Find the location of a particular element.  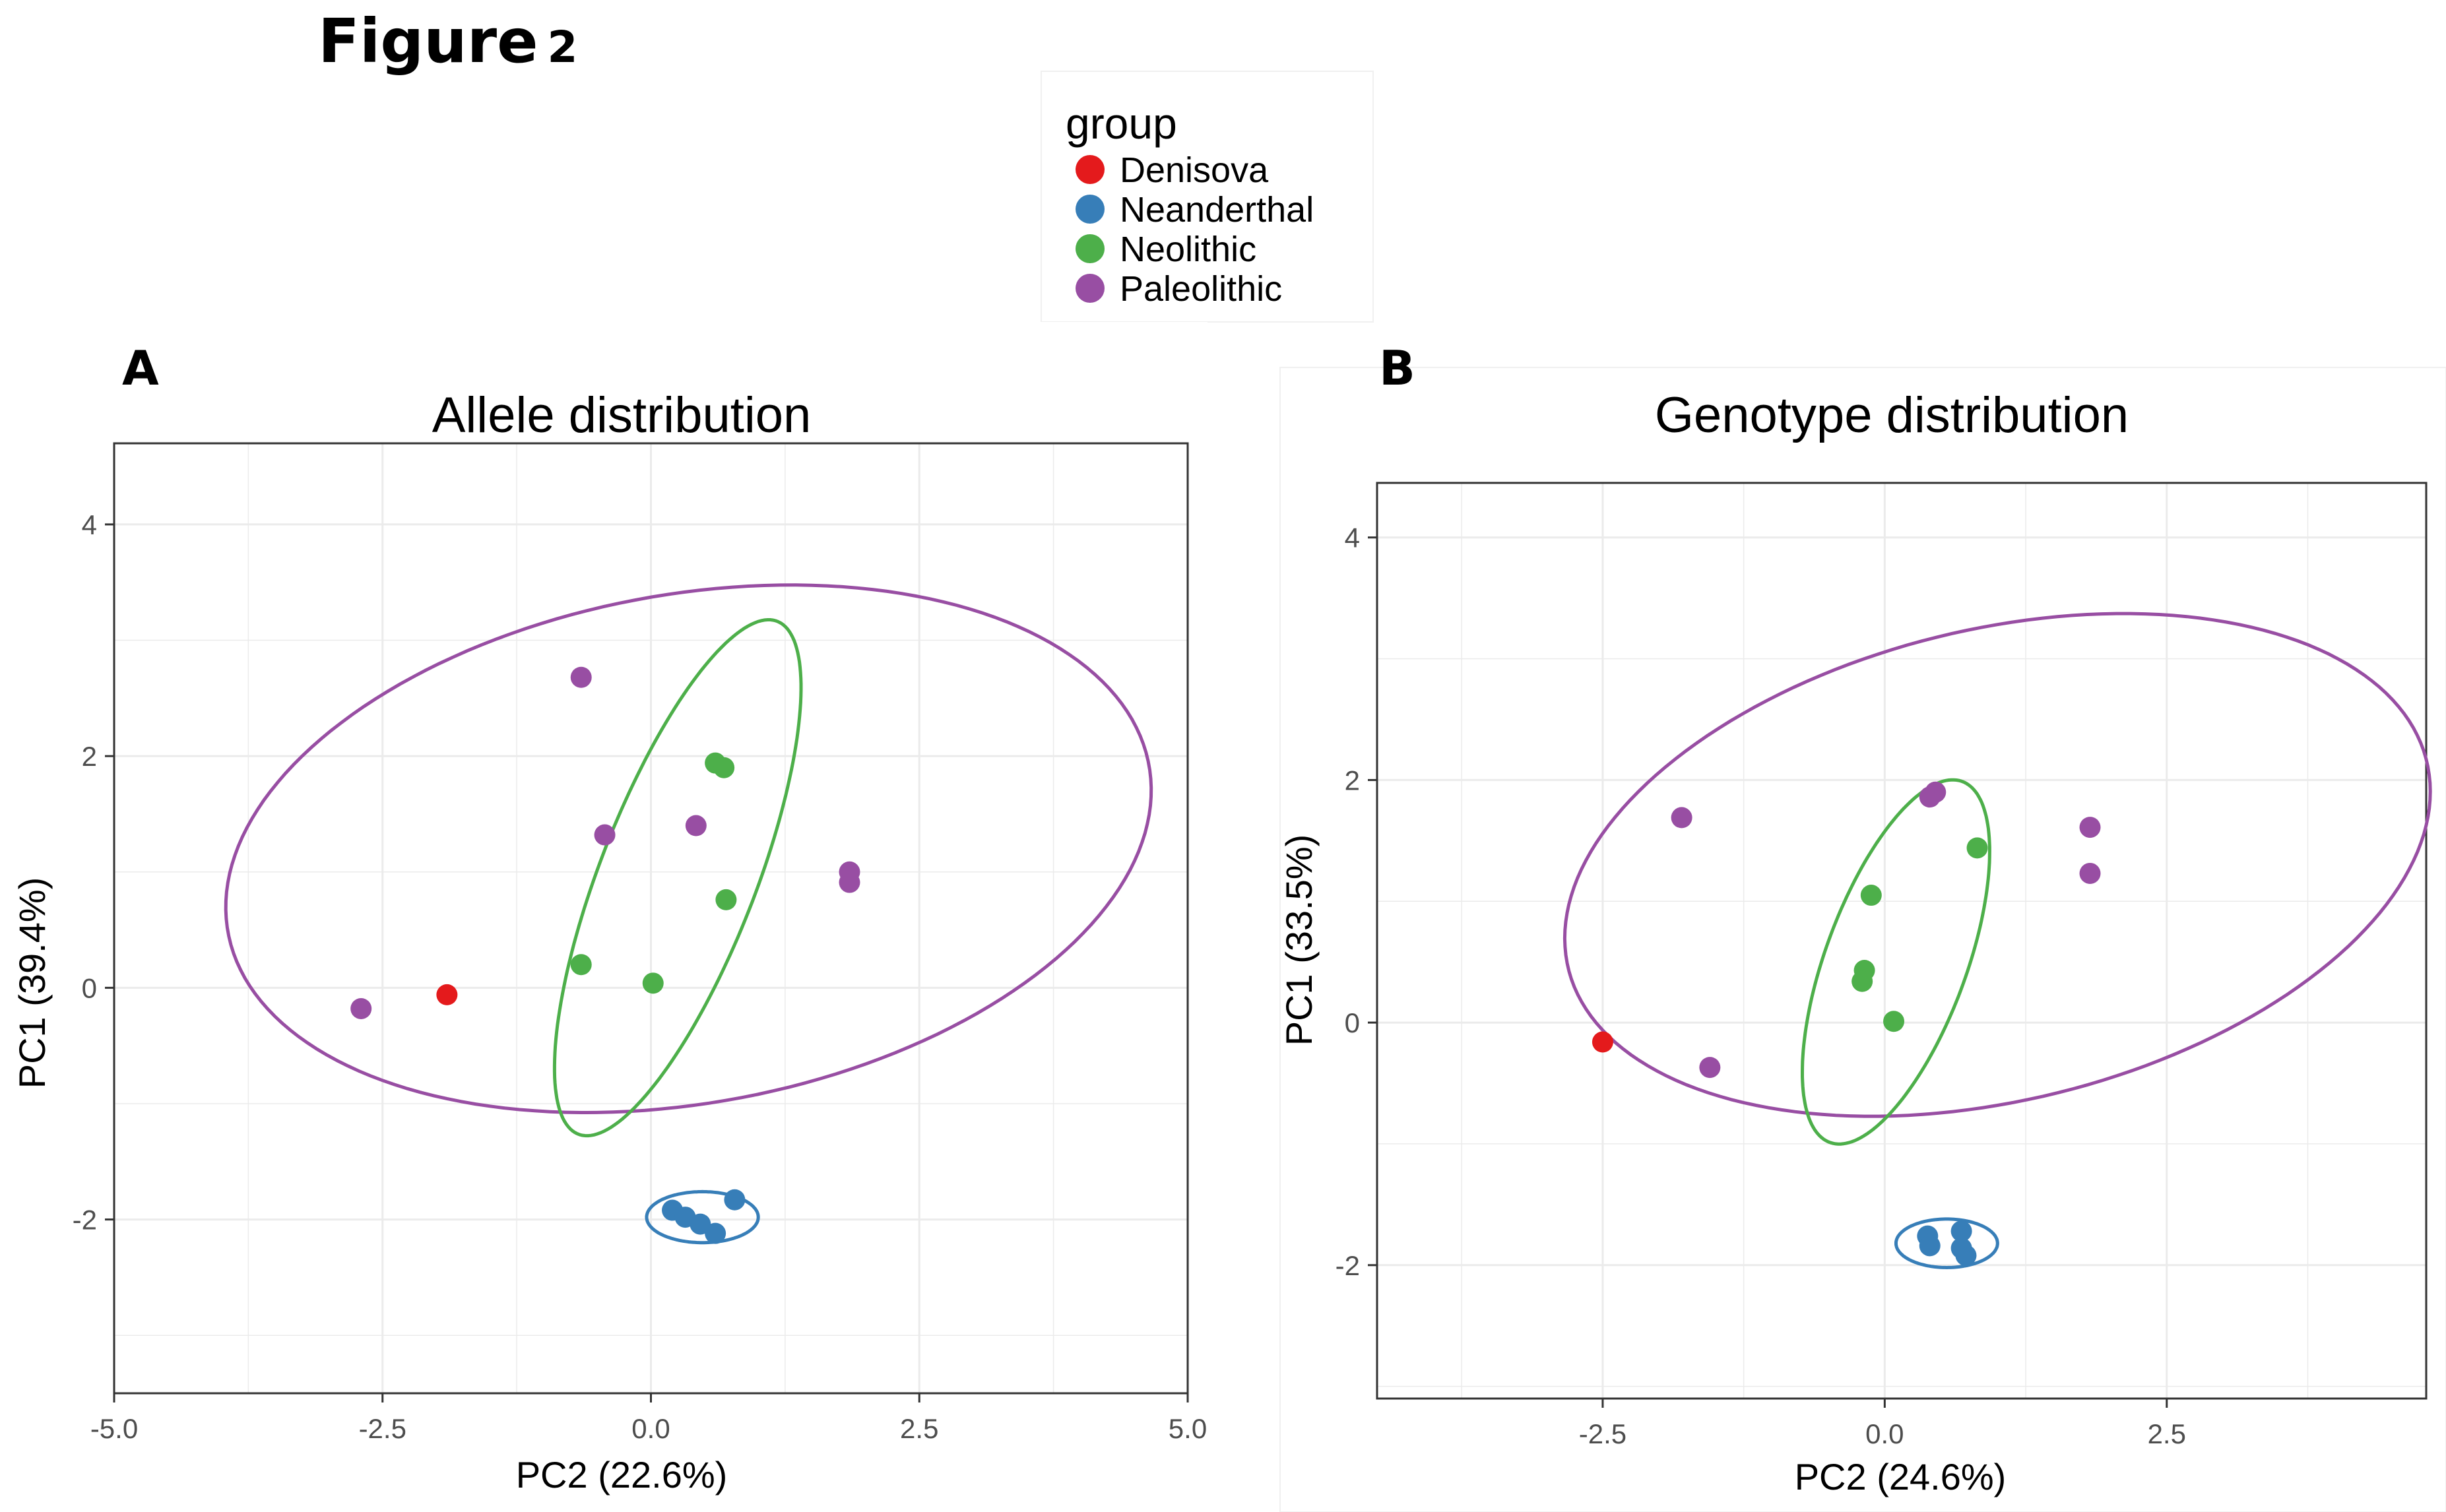

panel-a-title: Allele distribution is located at coordinates (622, 415).